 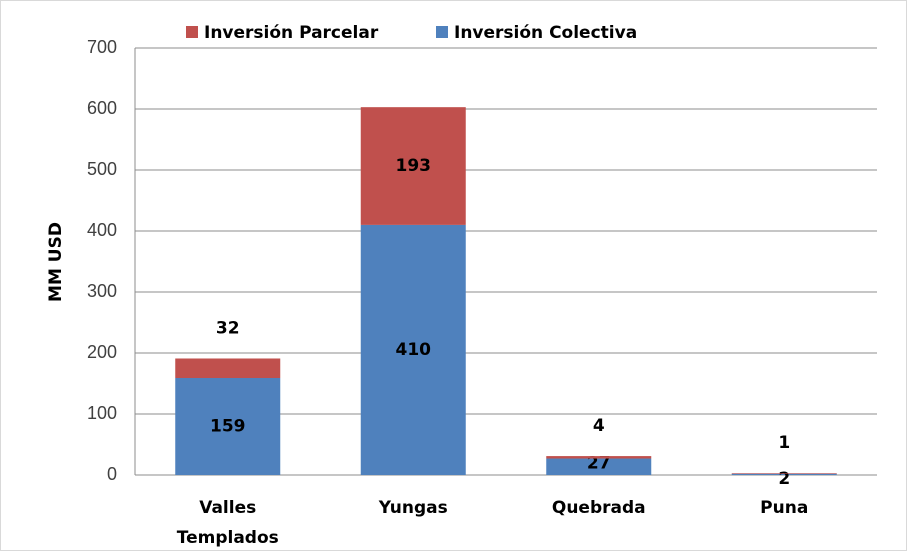 What do you see at coordinates (784, 443) in the screenshot?
I see `data-label: 1` at bounding box center [784, 443].